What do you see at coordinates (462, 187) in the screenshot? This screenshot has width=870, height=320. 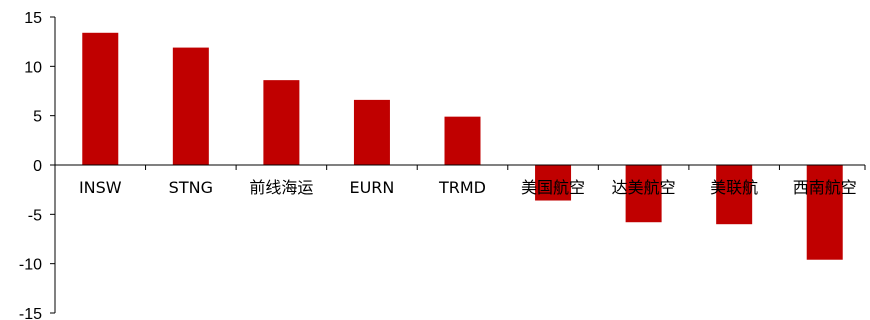 I see `x-tick-label: TRMD` at bounding box center [462, 187].